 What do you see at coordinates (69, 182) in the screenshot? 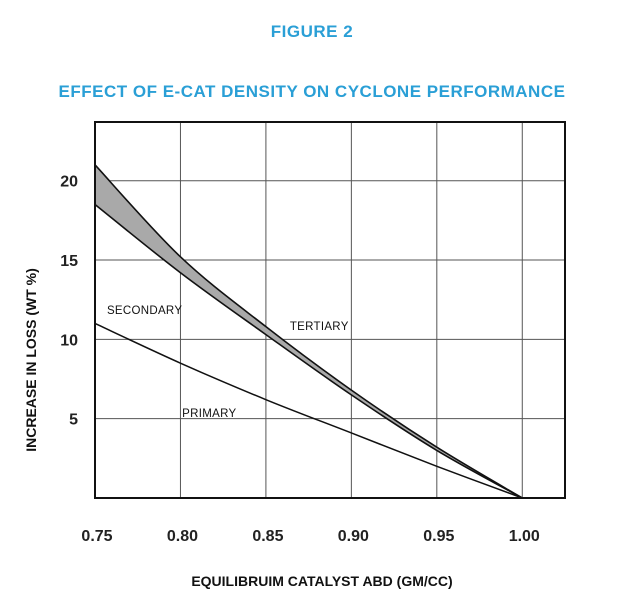
I see `y-tick-label: 20` at bounding box center [69, 182].